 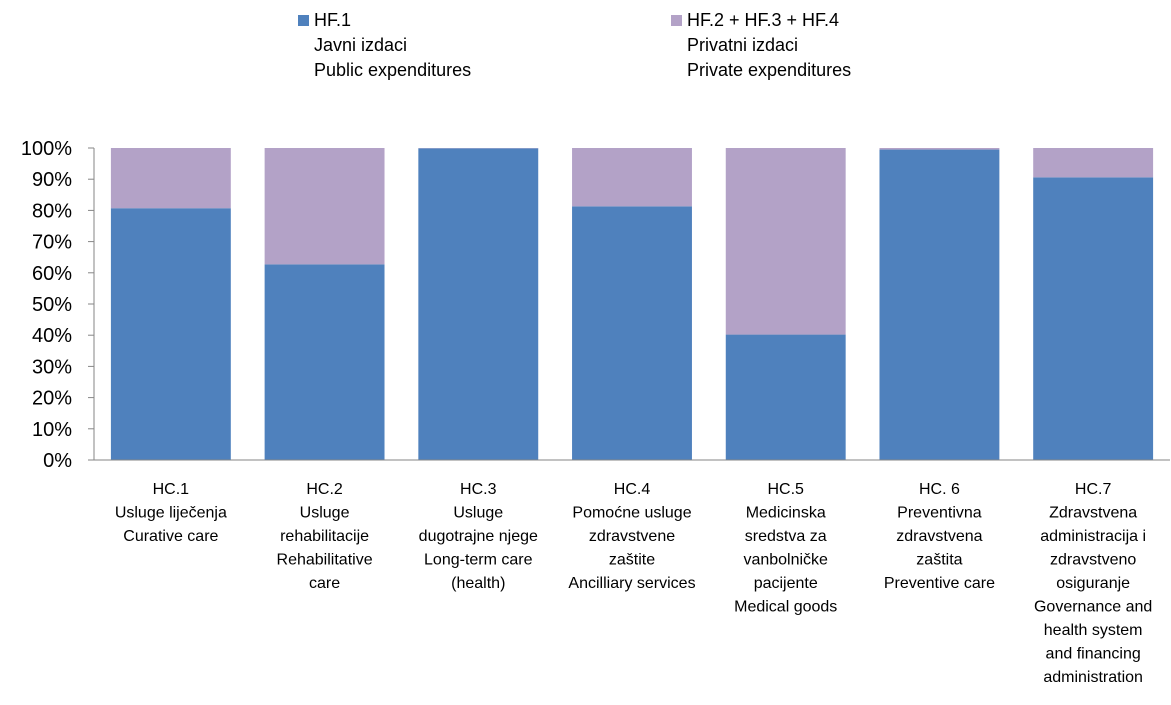 What do you see at coordinates (52, 430) in the screenshot?
I see `y-tick-label: 10%` at bounding box center [52, 430].